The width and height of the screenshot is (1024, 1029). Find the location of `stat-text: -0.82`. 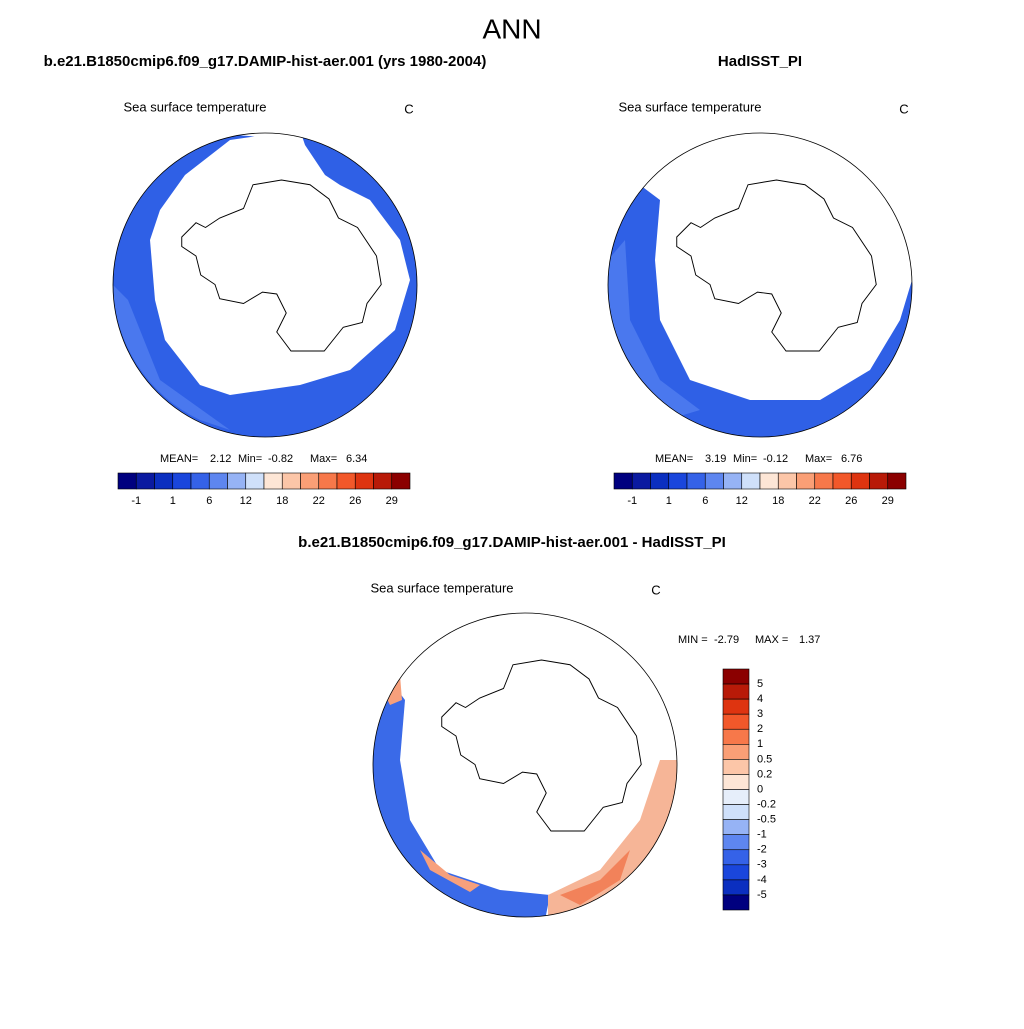

stat-text: -0.82 is located at coordinates (280, 459).